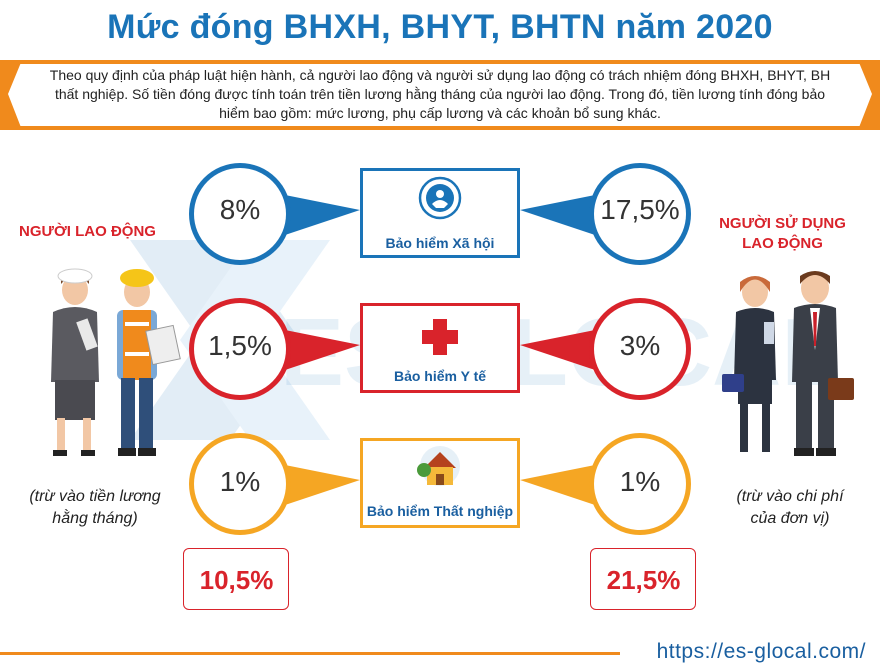 Image resolution: width=880 pixels, height=671 pixels. Describe the element at coordinates (790, 518) in the screenshot. I see `employer-note-line2: của đơn vị)` at that location.